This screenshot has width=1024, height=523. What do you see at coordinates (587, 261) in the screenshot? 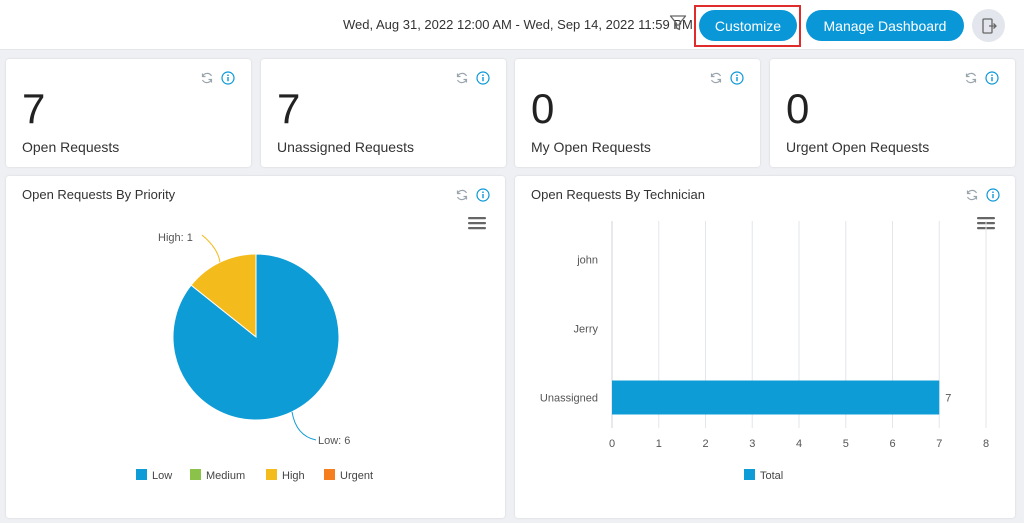
I see `y-tick-label: john` at bounding box center [587, 261].